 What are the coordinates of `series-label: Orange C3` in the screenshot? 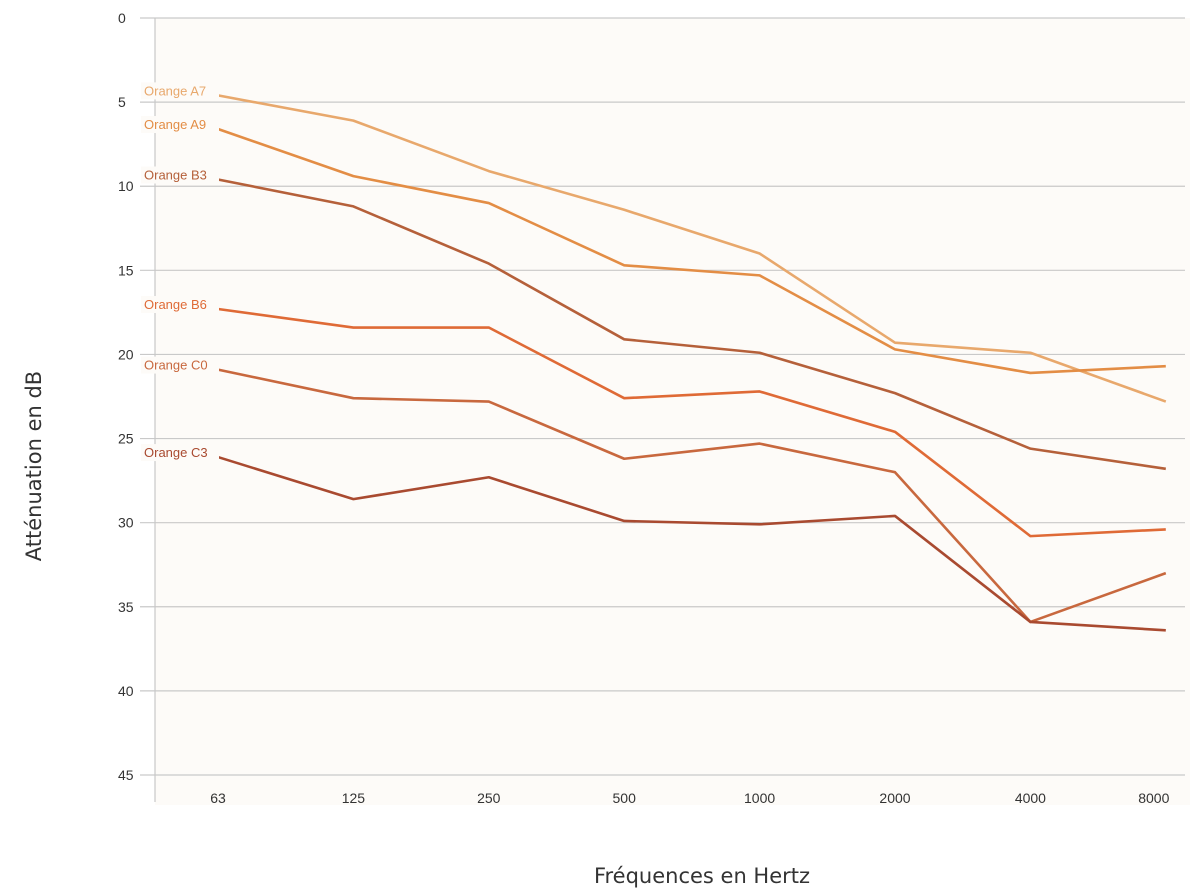 It's located at (176, 452).